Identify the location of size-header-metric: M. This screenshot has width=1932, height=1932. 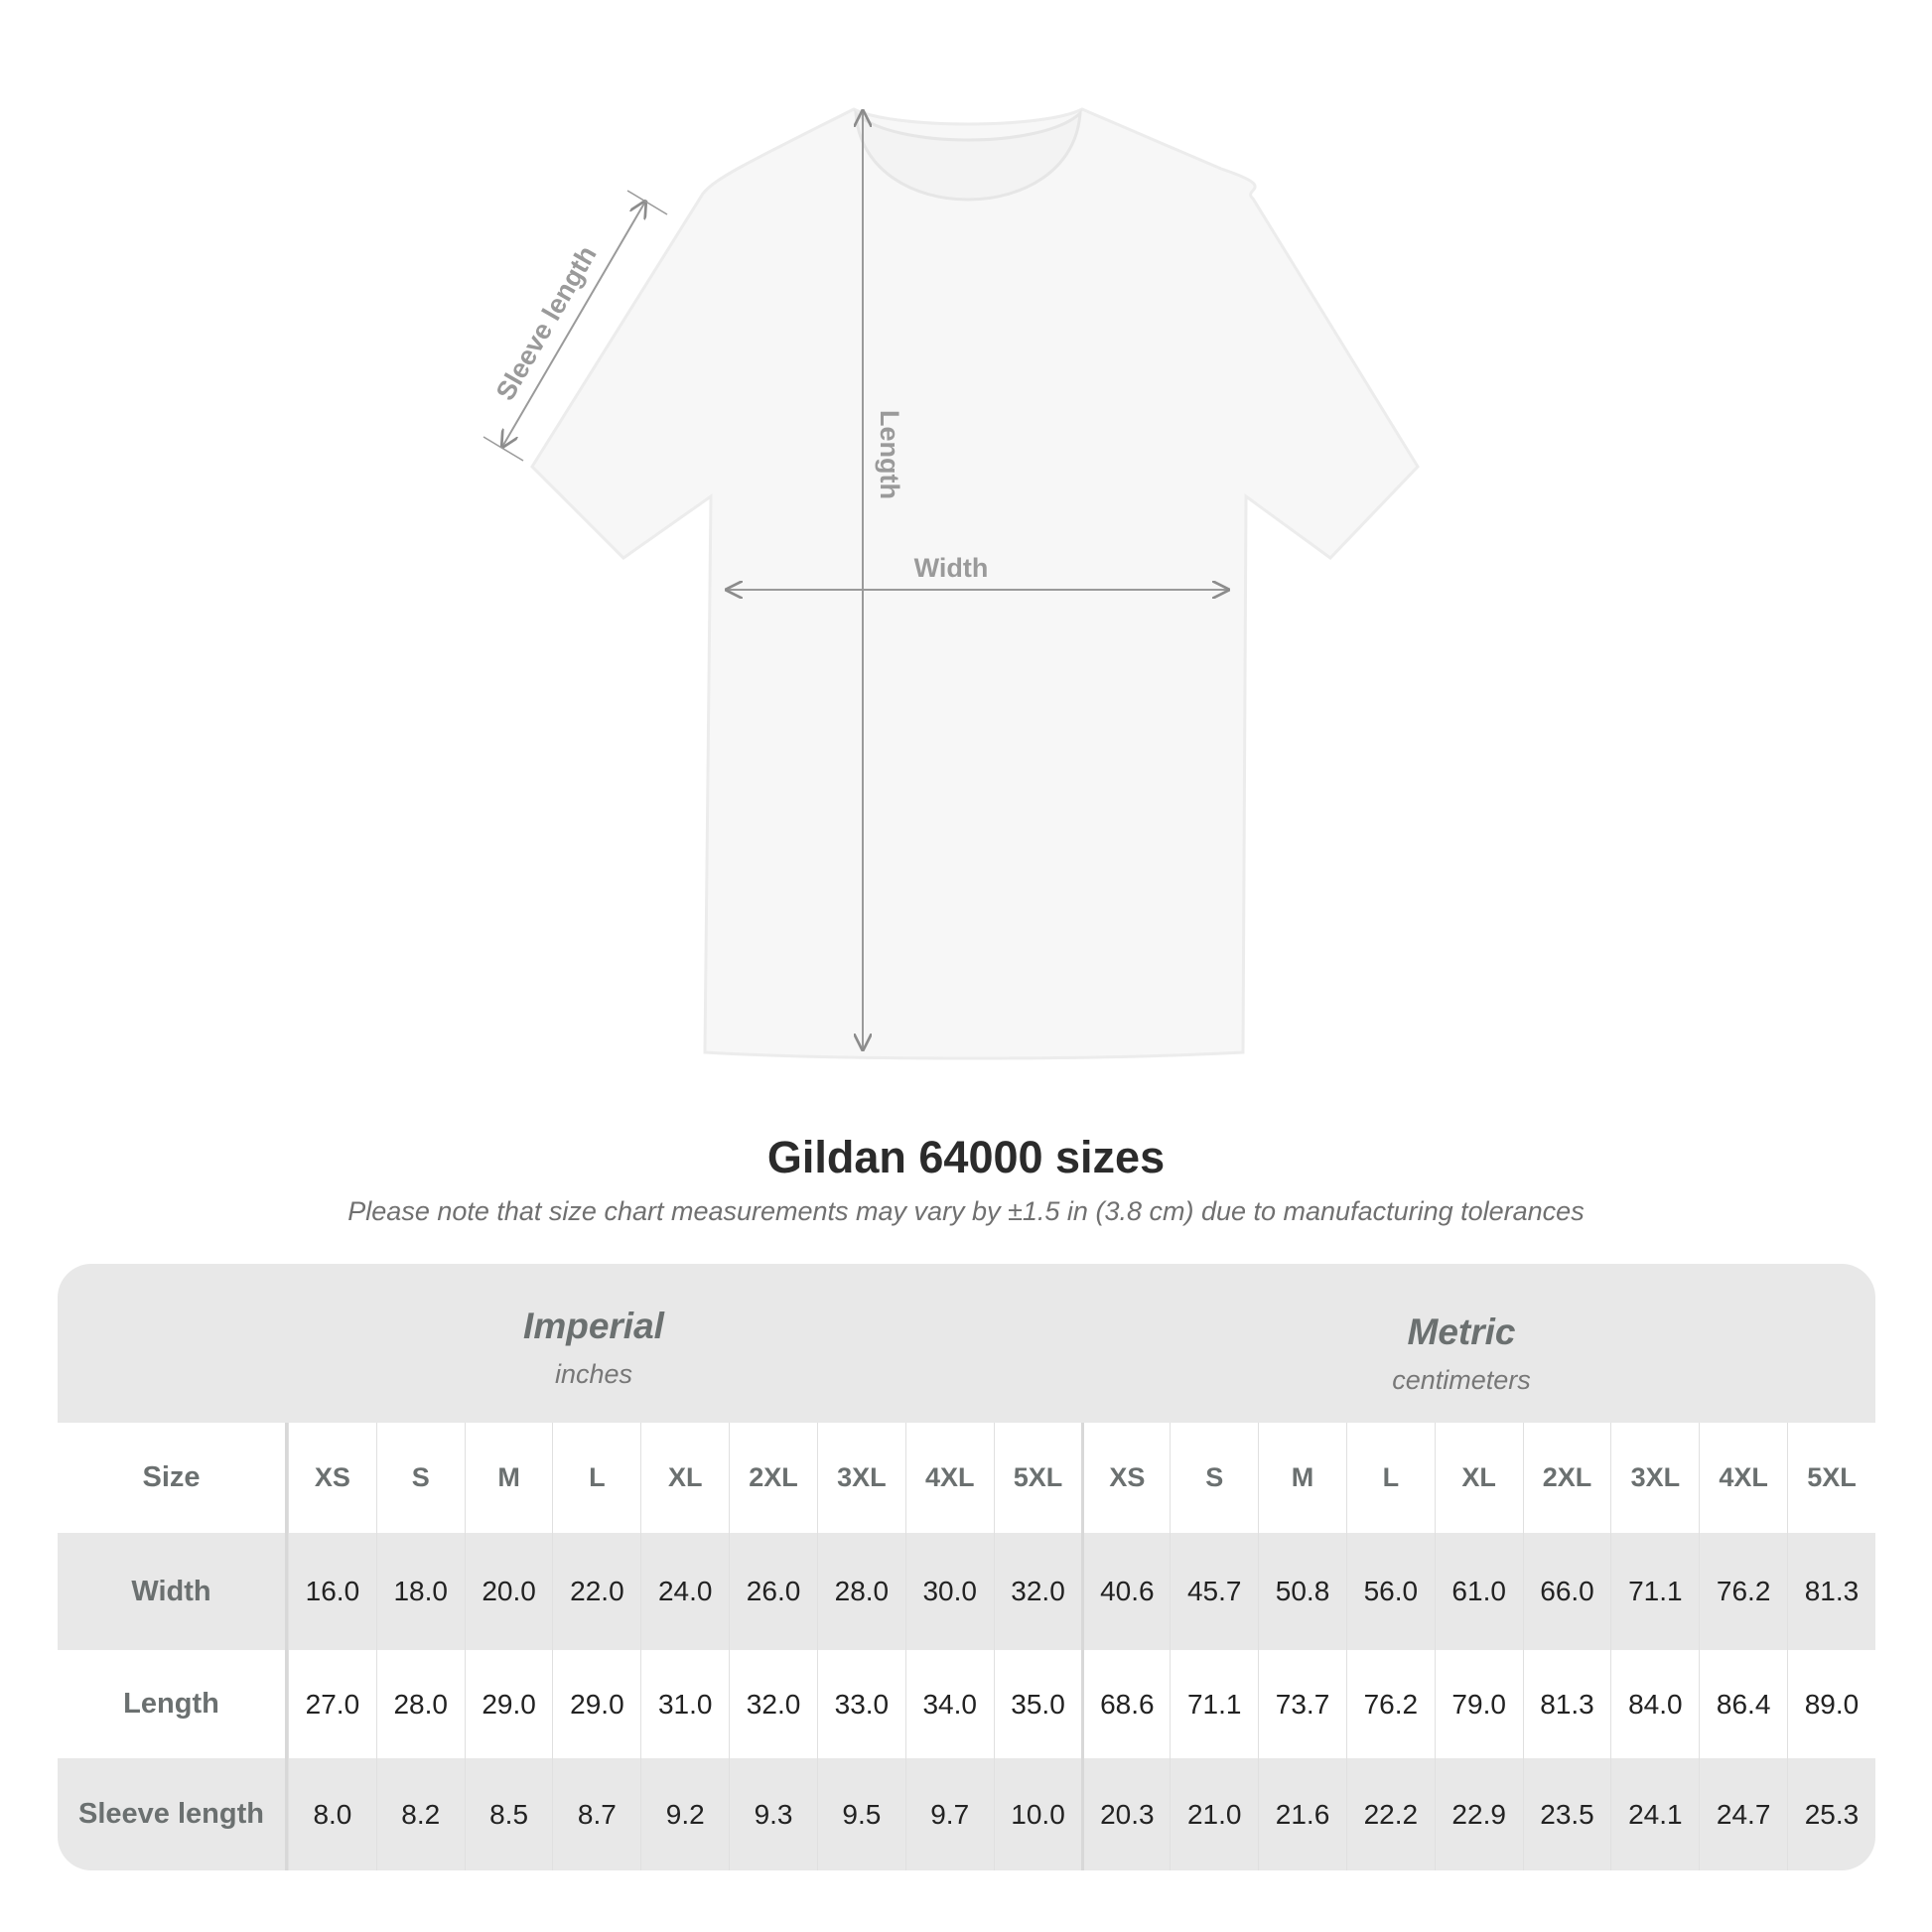
(1302, 1478).